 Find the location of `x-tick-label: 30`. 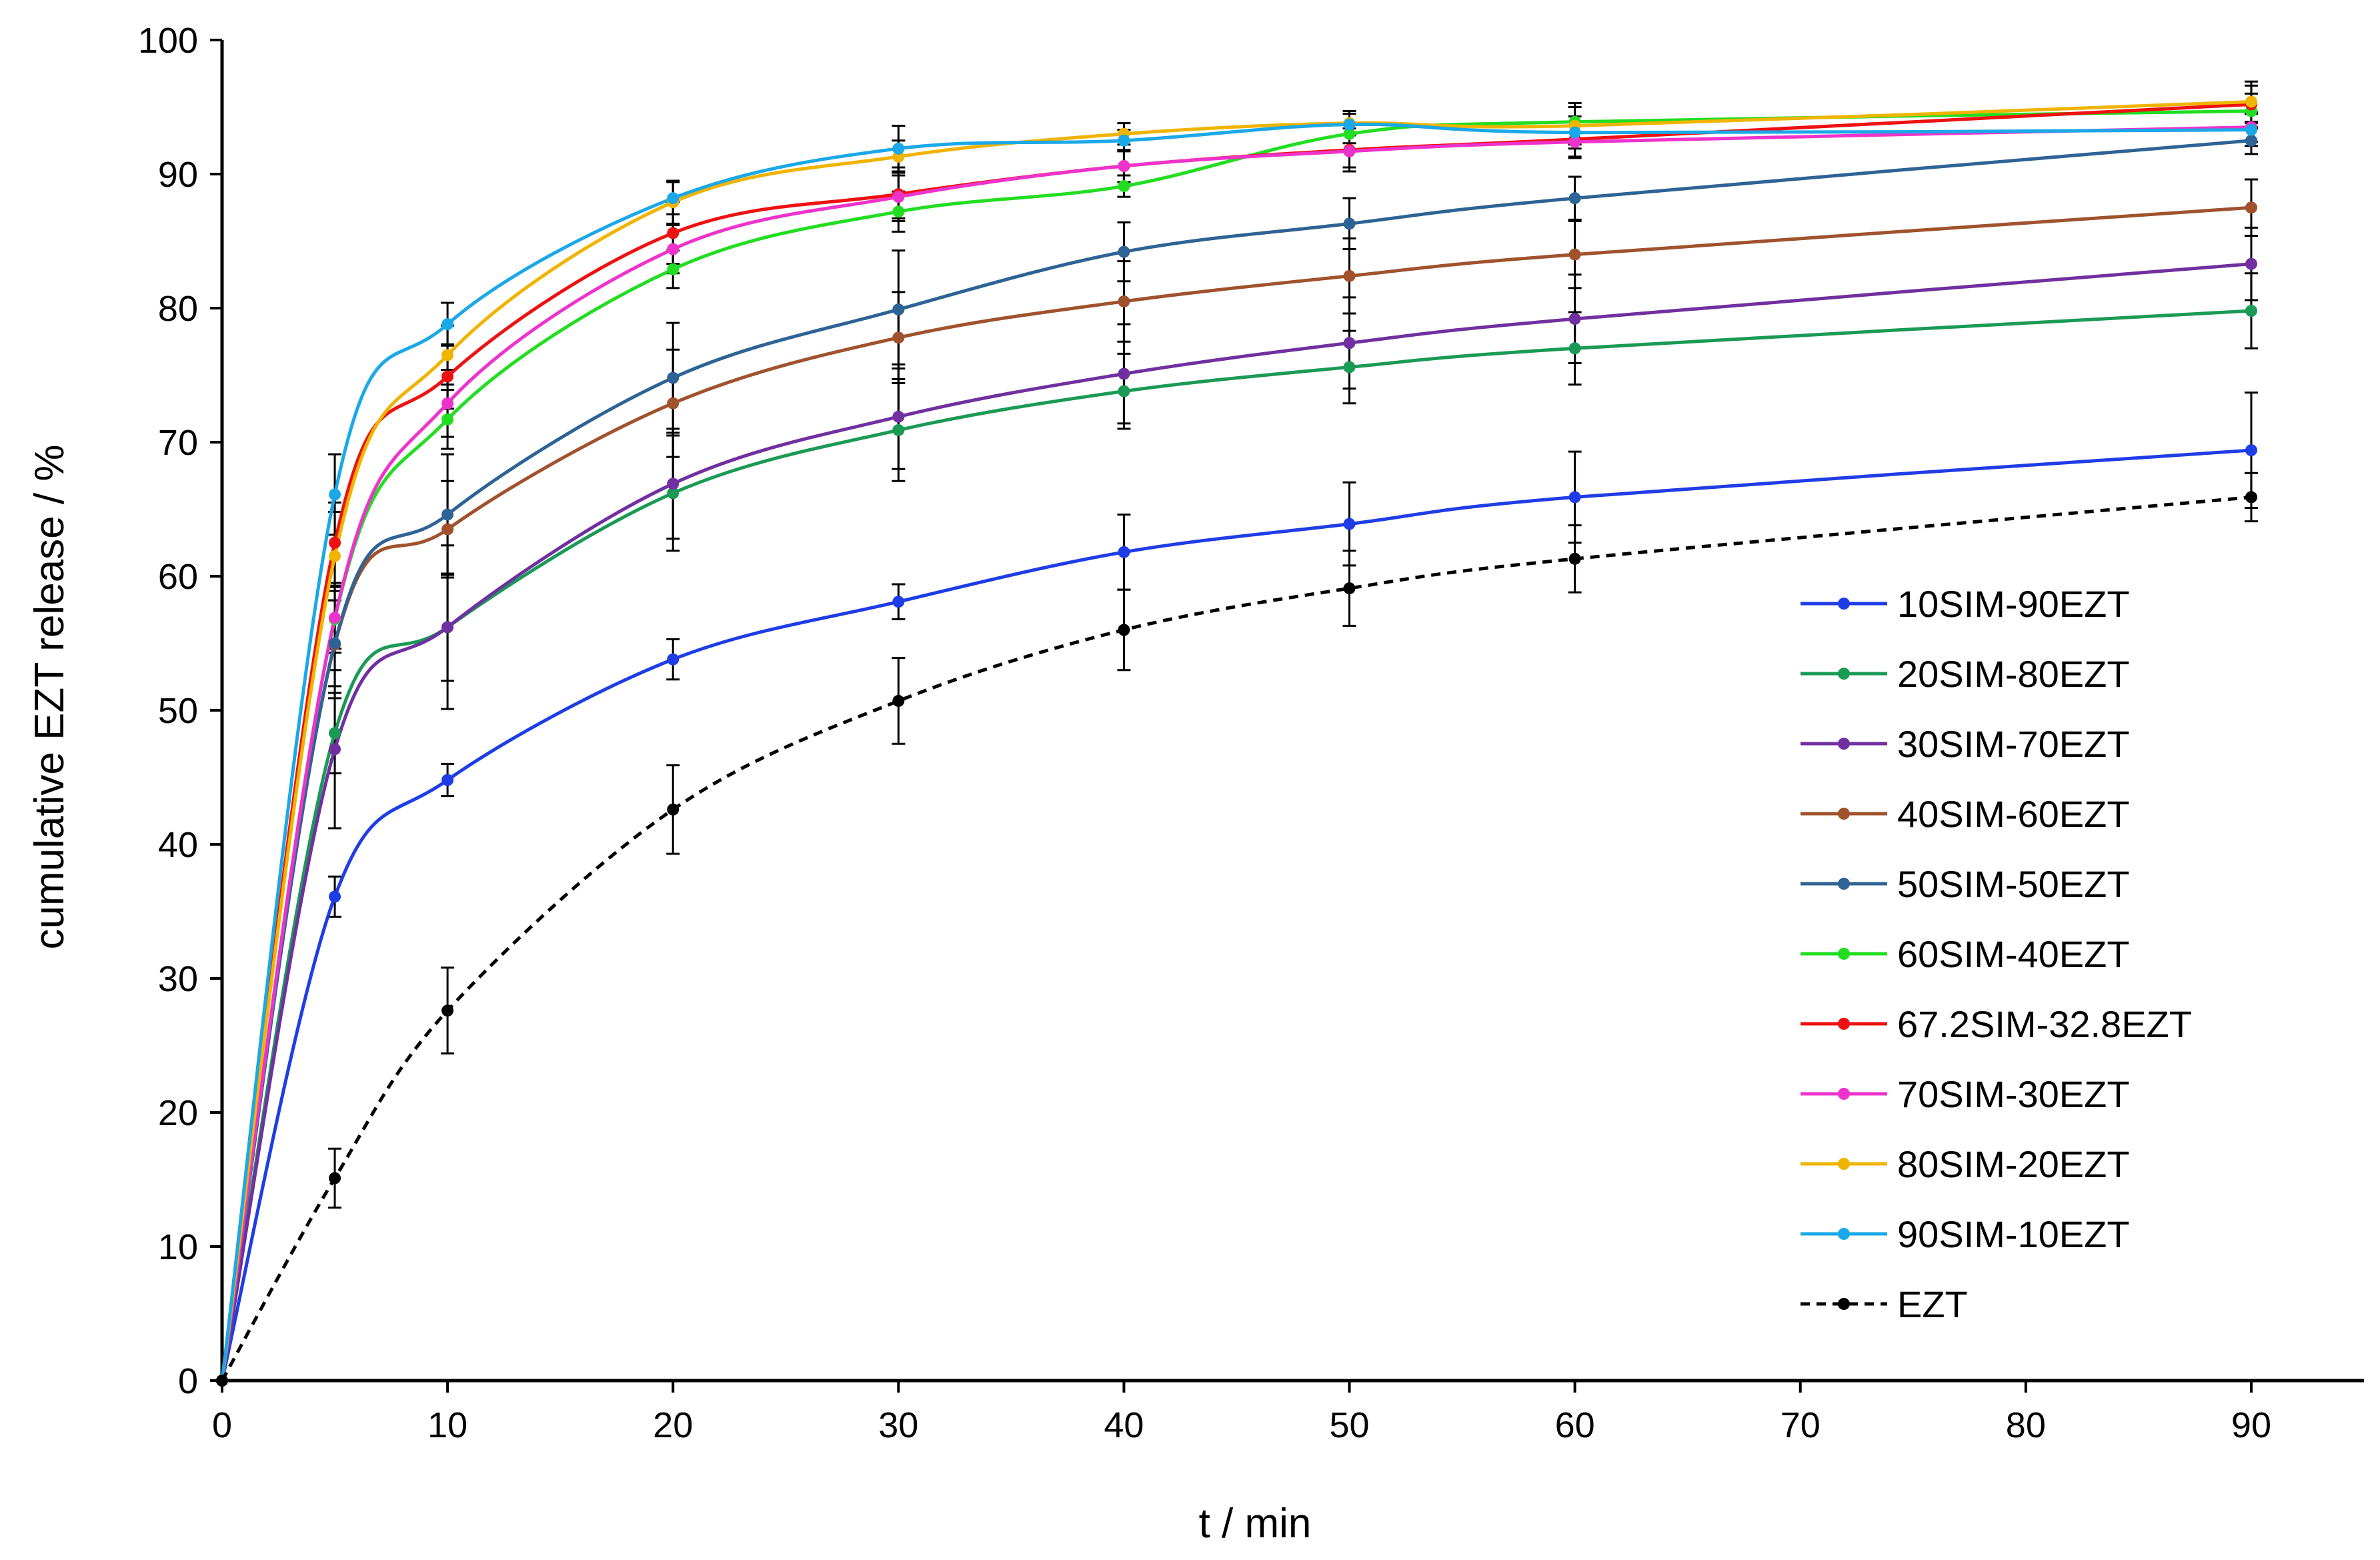

x-tick-label: 30 is located at coordinates (898, 1425).